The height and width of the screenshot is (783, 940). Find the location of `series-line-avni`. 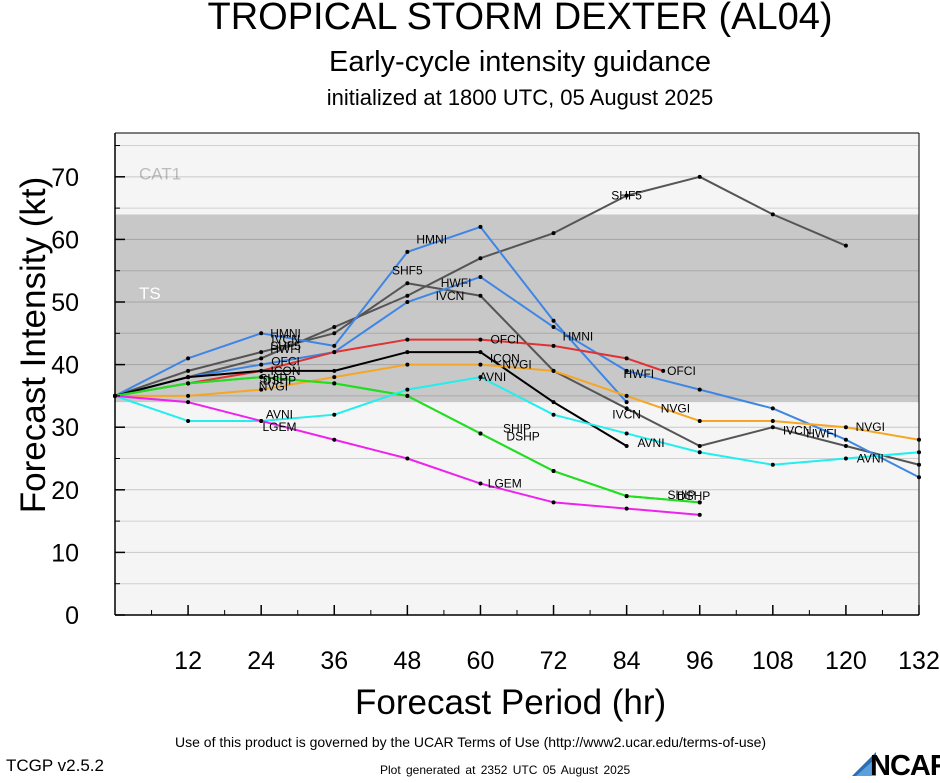

series-line-avni is located at coordinates (517, 421).